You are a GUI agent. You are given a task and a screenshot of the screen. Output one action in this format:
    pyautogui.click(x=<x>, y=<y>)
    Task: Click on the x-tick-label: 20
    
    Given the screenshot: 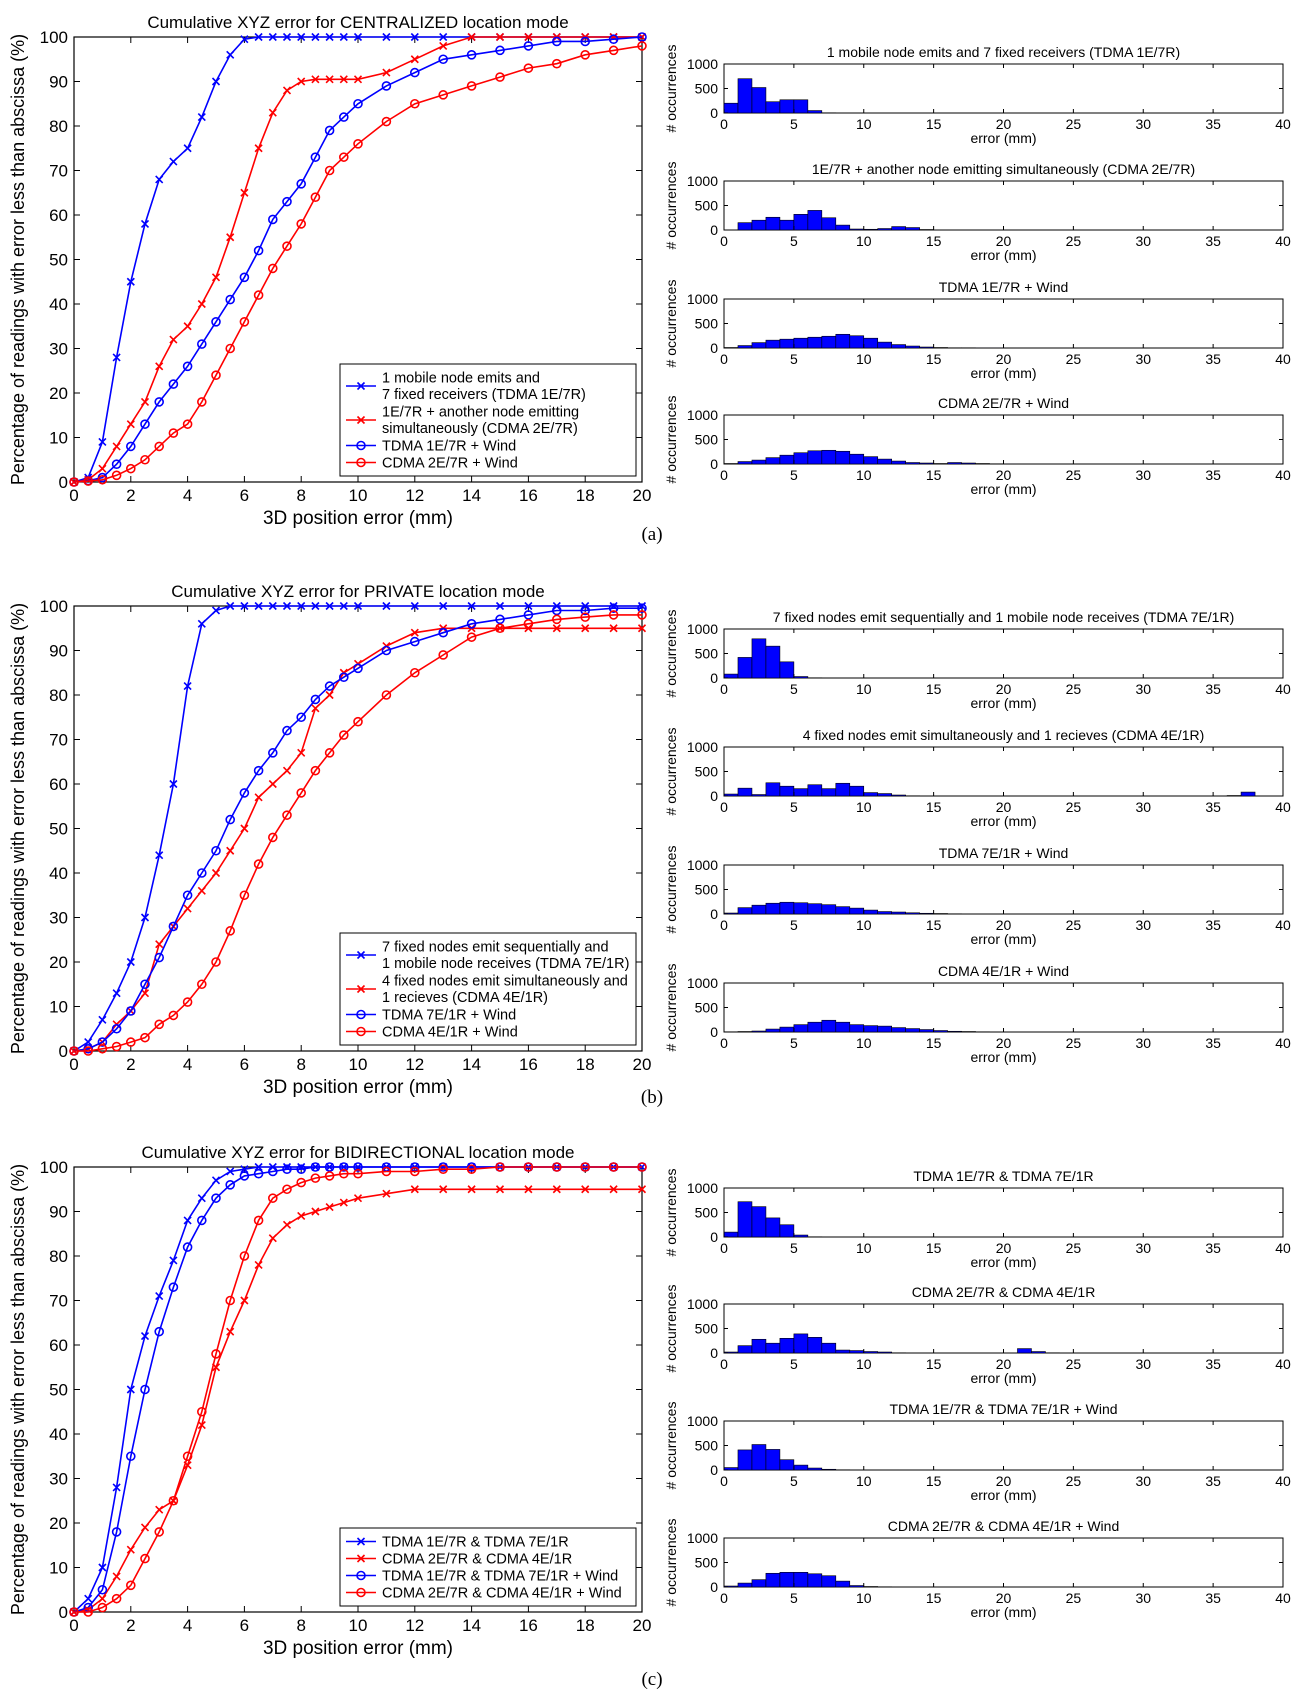 What is the action you would take?
    pyautogui.click(x=642, y=1625)
    